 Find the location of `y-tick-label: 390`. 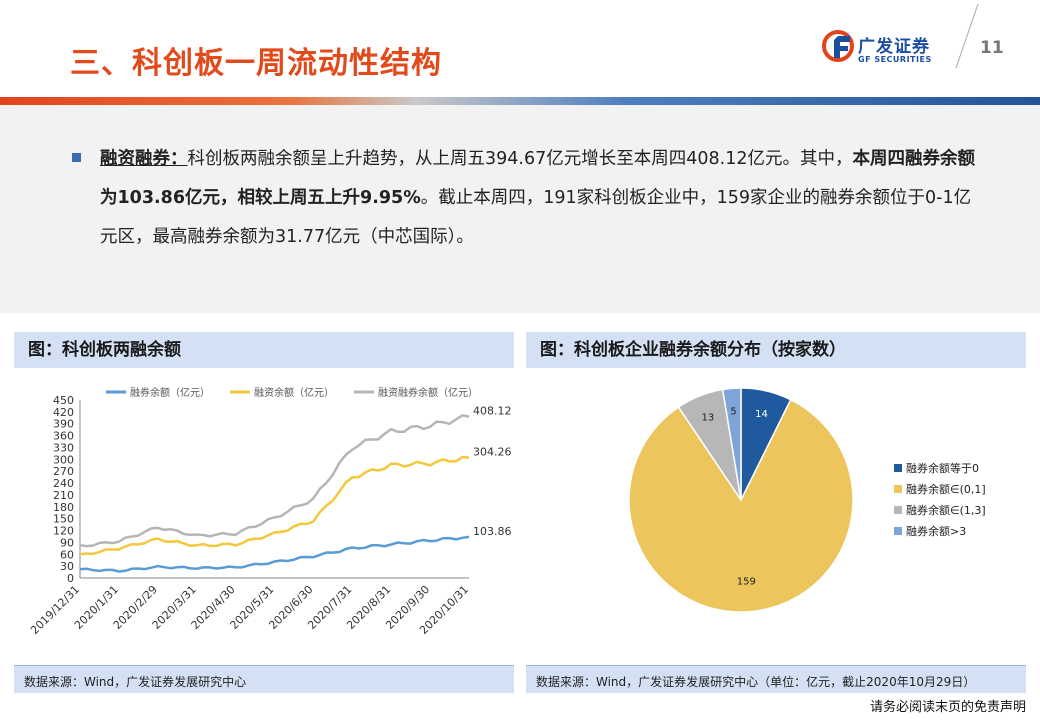

y-tick-label: 390 is located at coordinates (63, 424).